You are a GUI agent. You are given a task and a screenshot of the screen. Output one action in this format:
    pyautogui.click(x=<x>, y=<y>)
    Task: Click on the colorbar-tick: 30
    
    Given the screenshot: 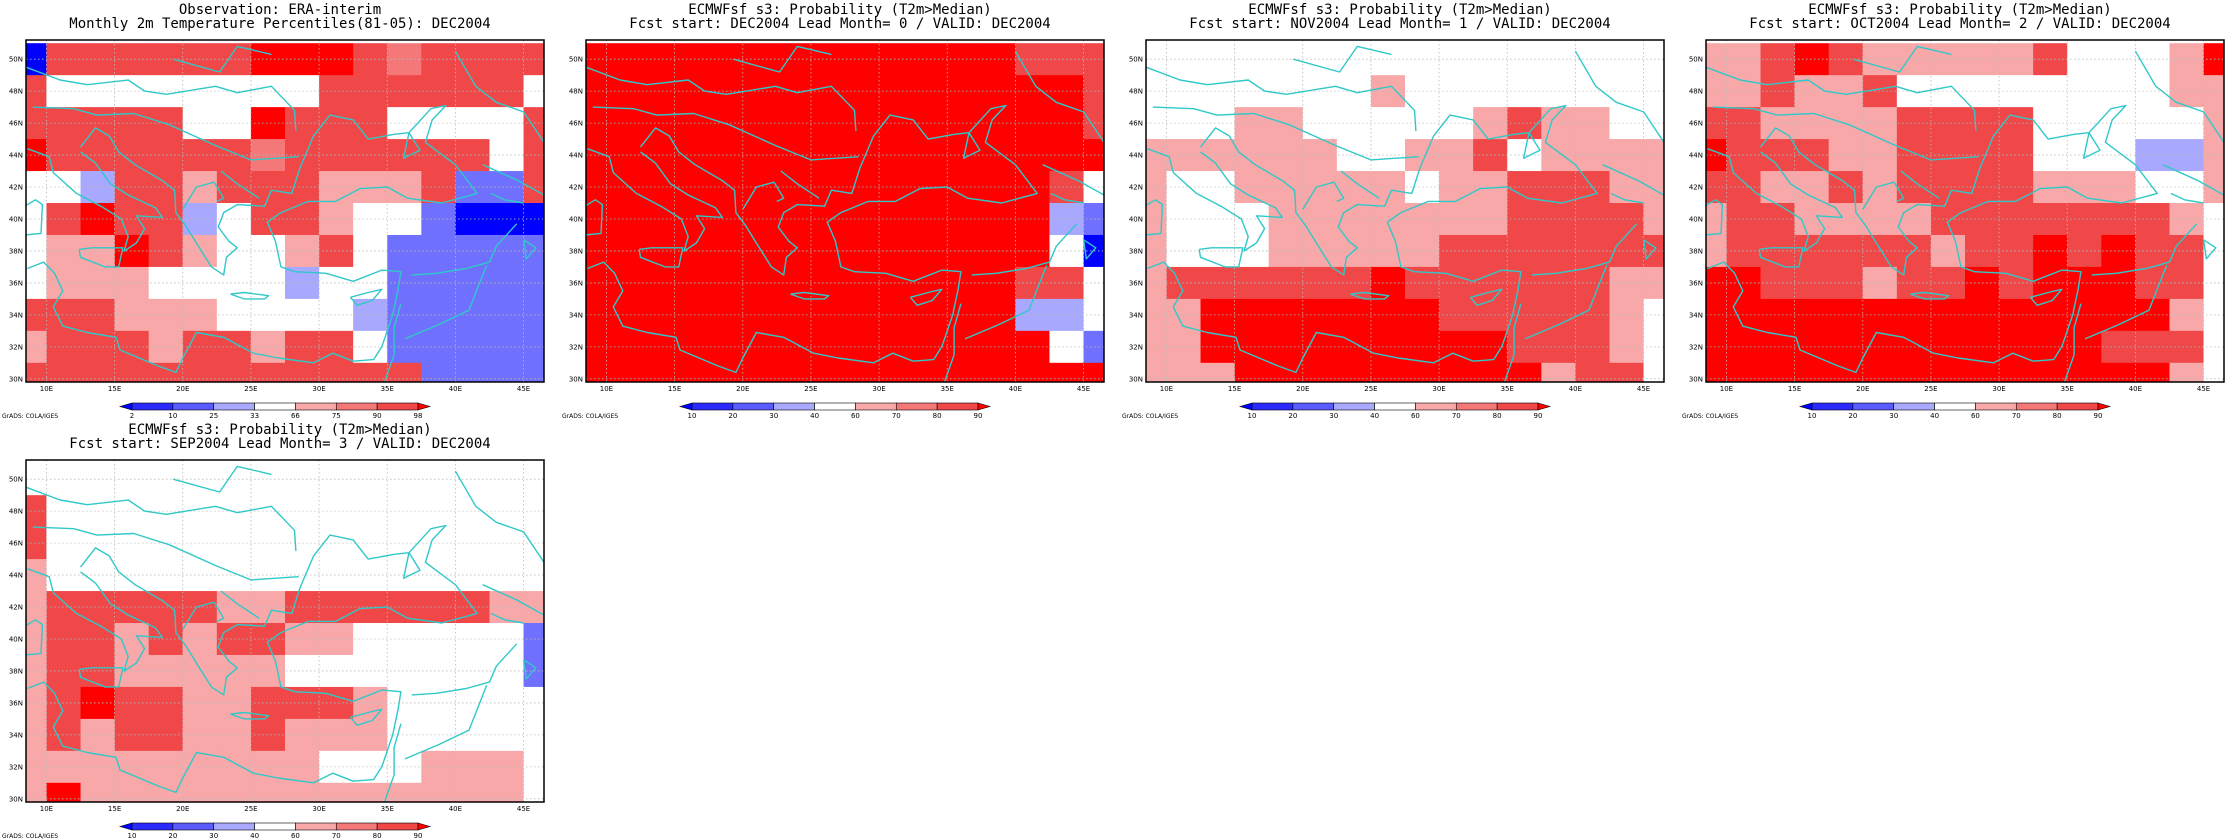 What is the action you would take?
    pyautogui.click(x=1333, y=416)
    